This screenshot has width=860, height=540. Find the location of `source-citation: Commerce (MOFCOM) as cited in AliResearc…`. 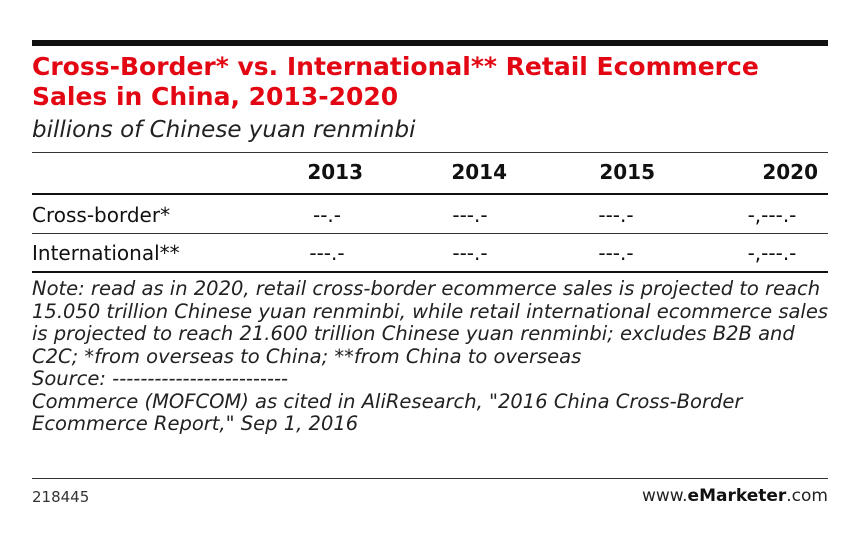

source-citation: Commerce (MOFCOM) as cited in AliResearc… is located at coordinates (387, 412).